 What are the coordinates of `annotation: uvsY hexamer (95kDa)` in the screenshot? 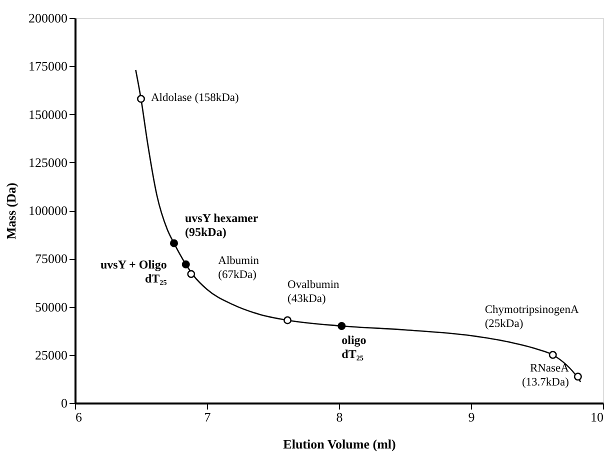 It's located at (222, 225).